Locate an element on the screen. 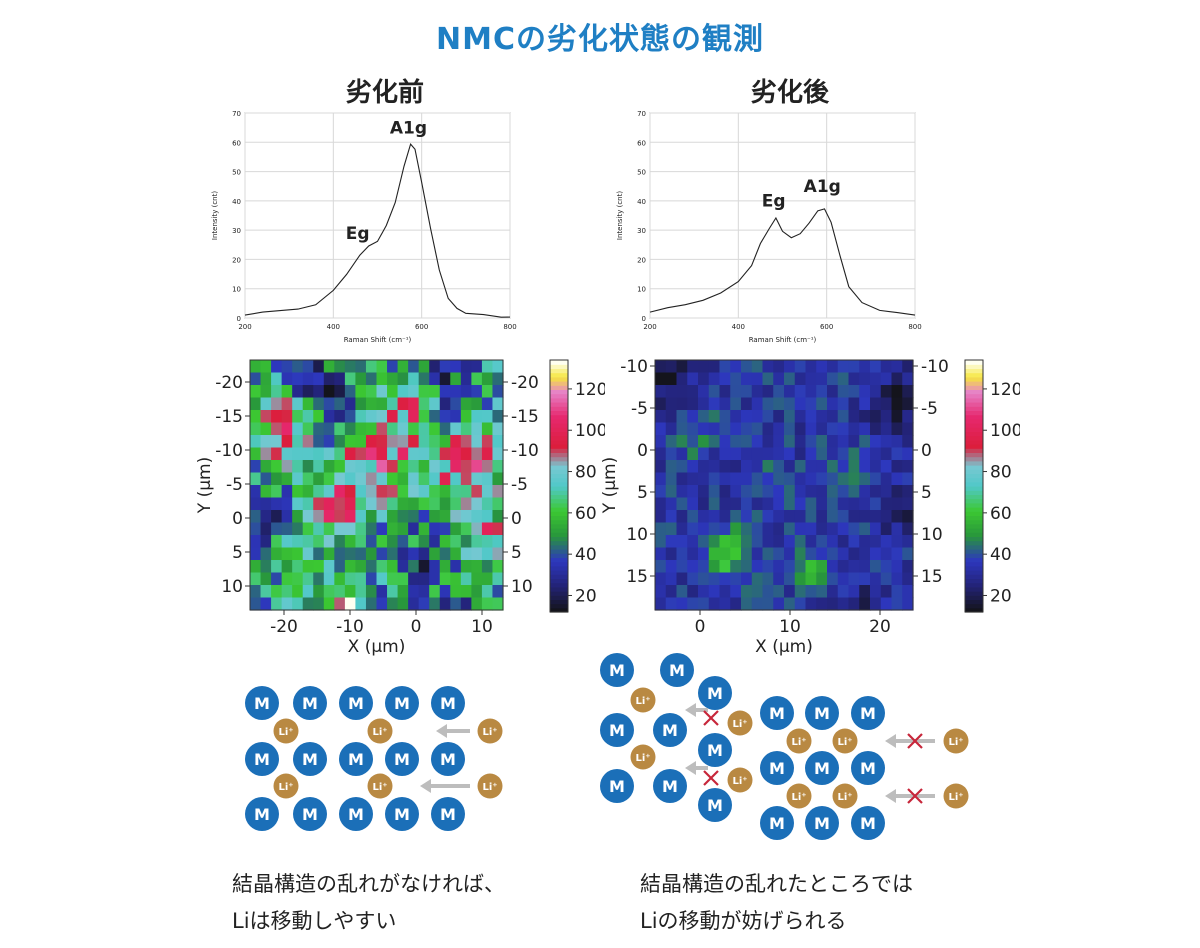 Image resolution: width=1200 pixels, height=948 pixels. cross-stroke is located at coordinates (915, 796).